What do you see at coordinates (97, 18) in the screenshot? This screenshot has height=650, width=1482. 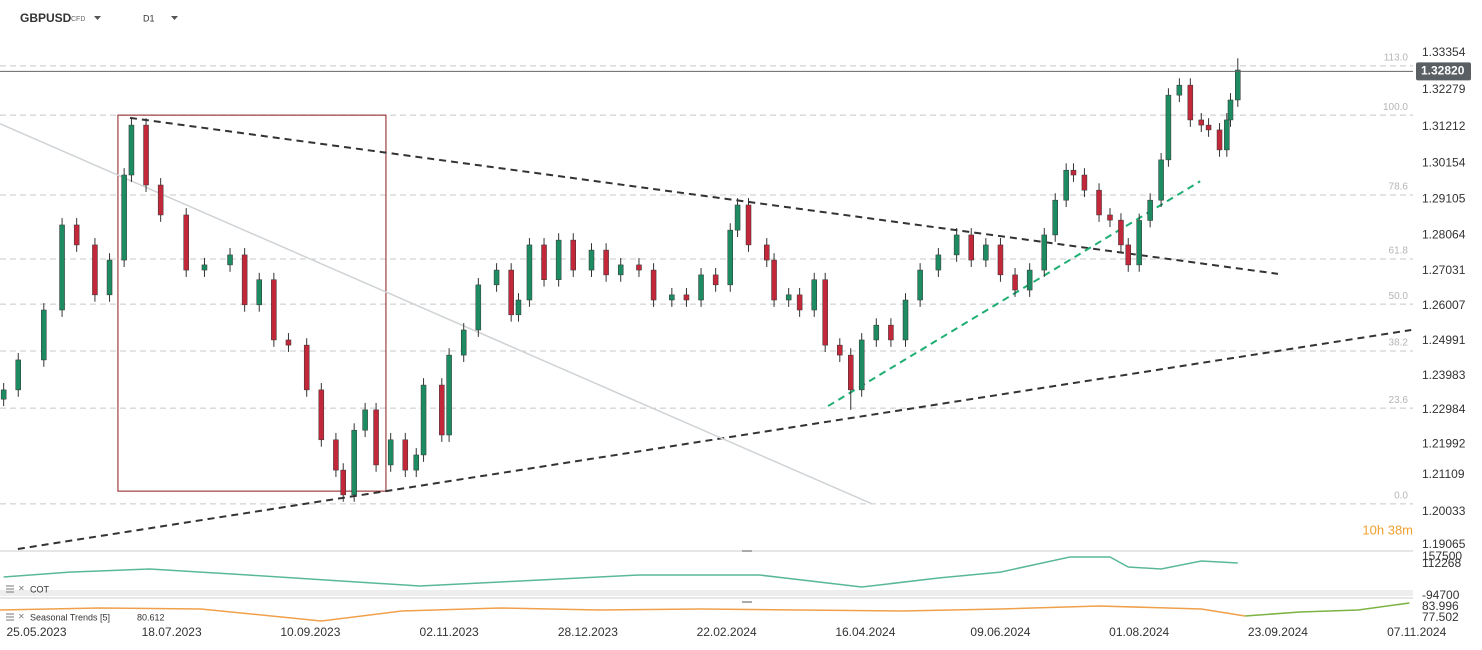 I see `symbol-dropdown` at bounding box center [97, 18].